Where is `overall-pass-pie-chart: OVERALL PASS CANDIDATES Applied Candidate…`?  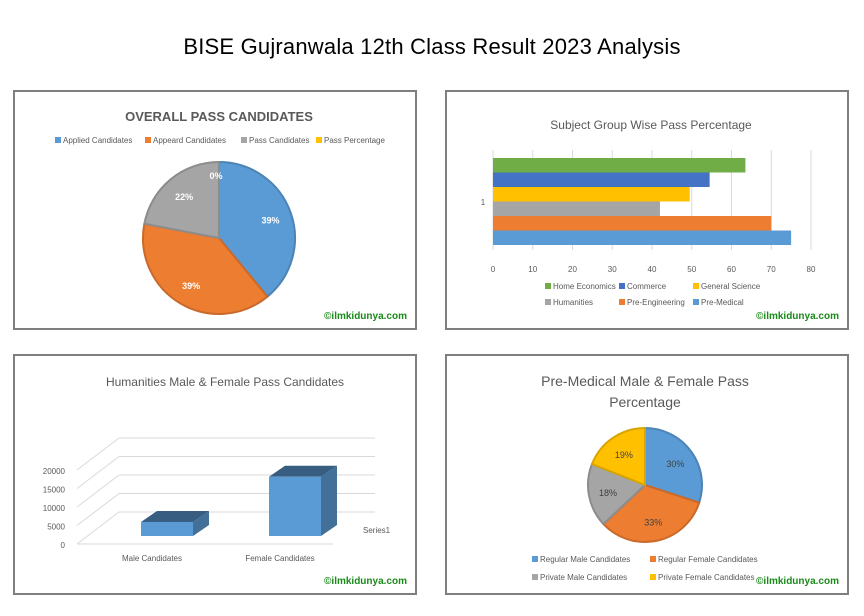
overall-pass-pie-chart: OVERALL PASS CANDIDATES Applied Candidate… is located at coordinates (220, 212).